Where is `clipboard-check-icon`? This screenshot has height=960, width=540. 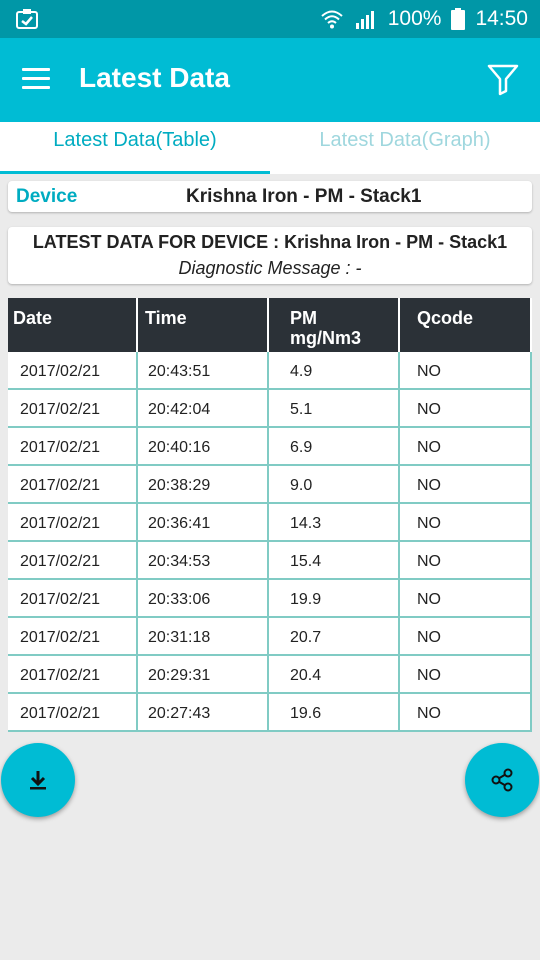
clipboard-check-icon is located at coordinates (27, 19).